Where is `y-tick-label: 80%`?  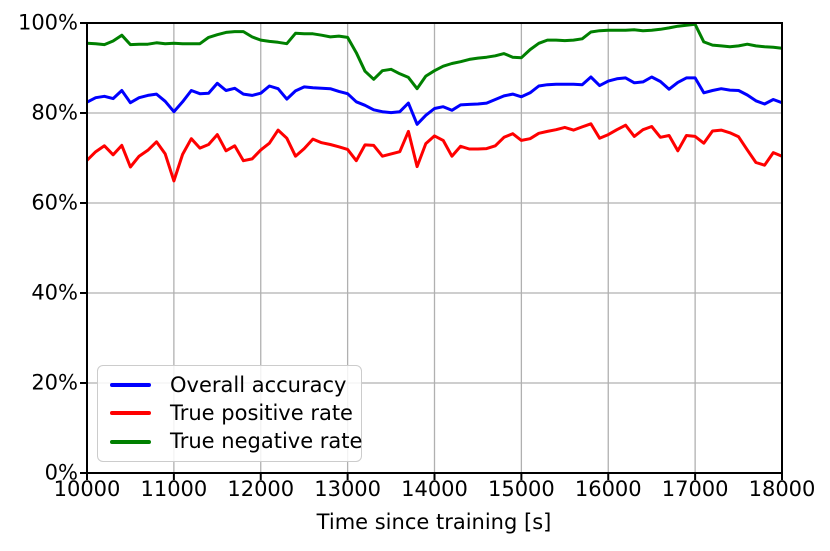 y-tick-label: 80% is located at coordinates (54, 112).